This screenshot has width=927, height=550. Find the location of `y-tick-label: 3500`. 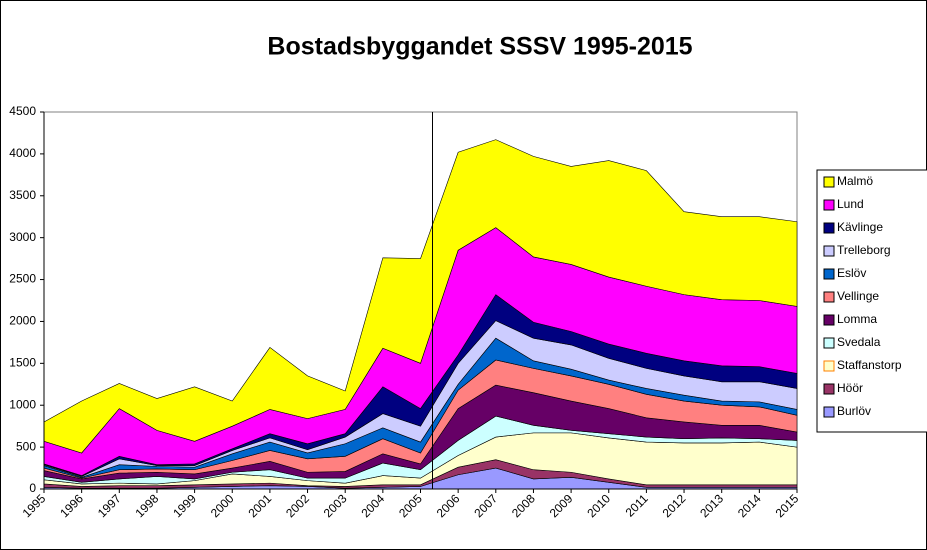

y-tick-label: 3500 is located at coordinates (22, 195).